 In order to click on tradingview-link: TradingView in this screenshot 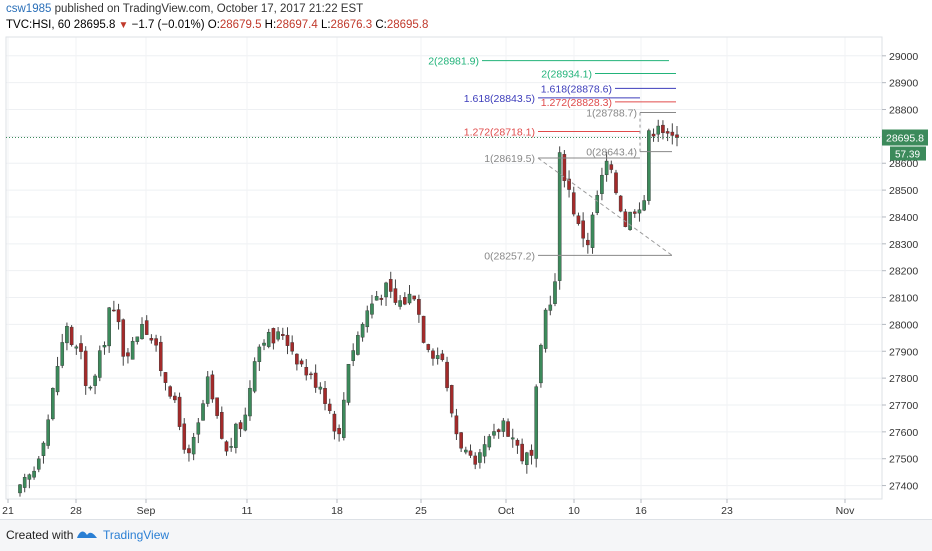, I will do `click(136, 535)`.